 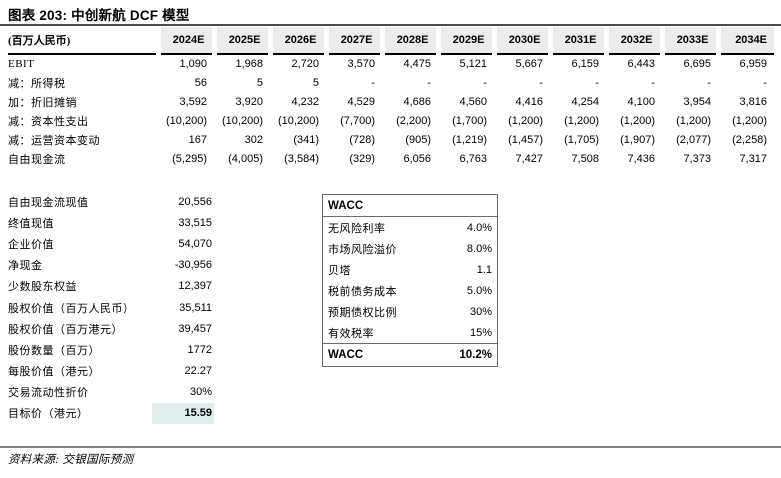 I want to click on valuation-label: 股权价值（百万港元）, so click(x=65, y=329).